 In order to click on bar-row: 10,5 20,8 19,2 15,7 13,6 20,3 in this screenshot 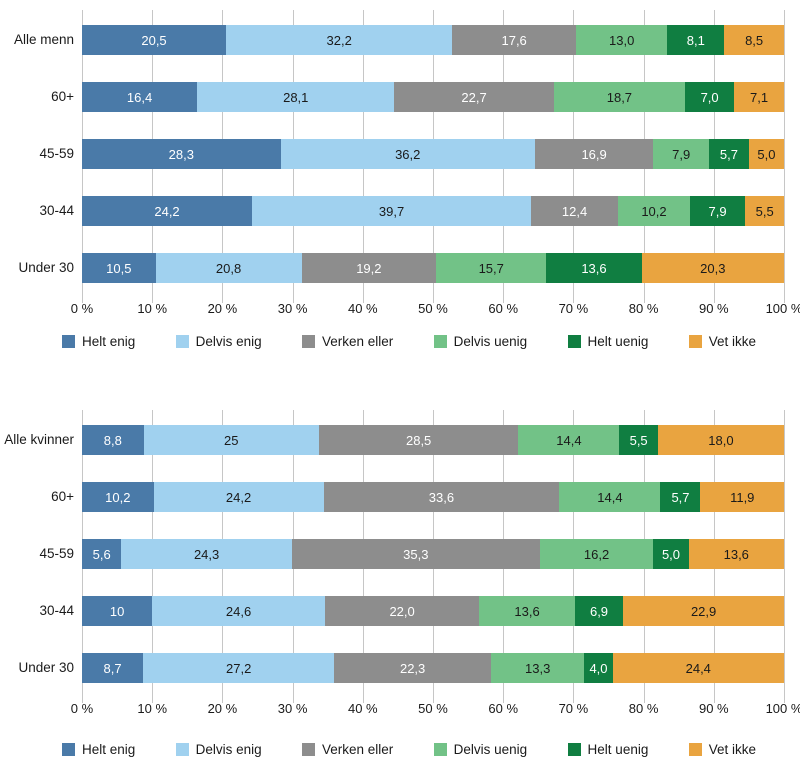, I will do `click(433, 268)`.